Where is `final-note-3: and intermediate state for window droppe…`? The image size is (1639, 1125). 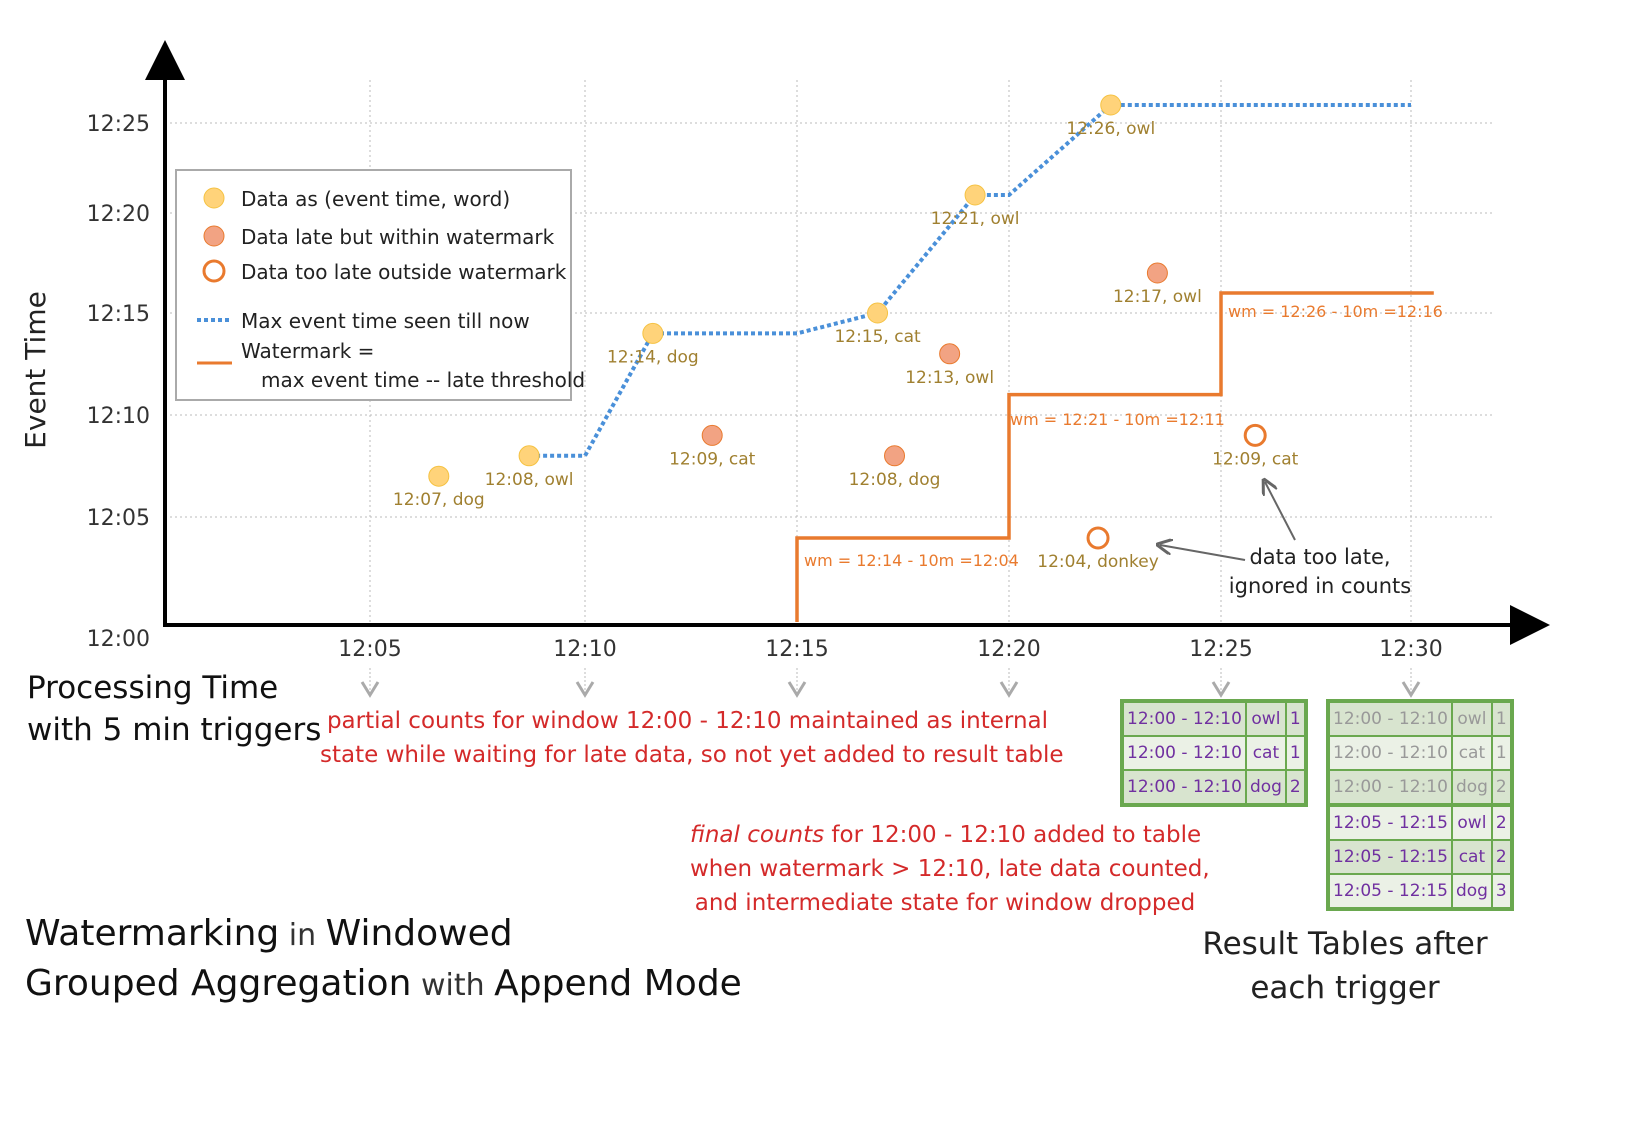
final-note-3: and intermediate state for window droppe… is located at coordinates (945, 903).